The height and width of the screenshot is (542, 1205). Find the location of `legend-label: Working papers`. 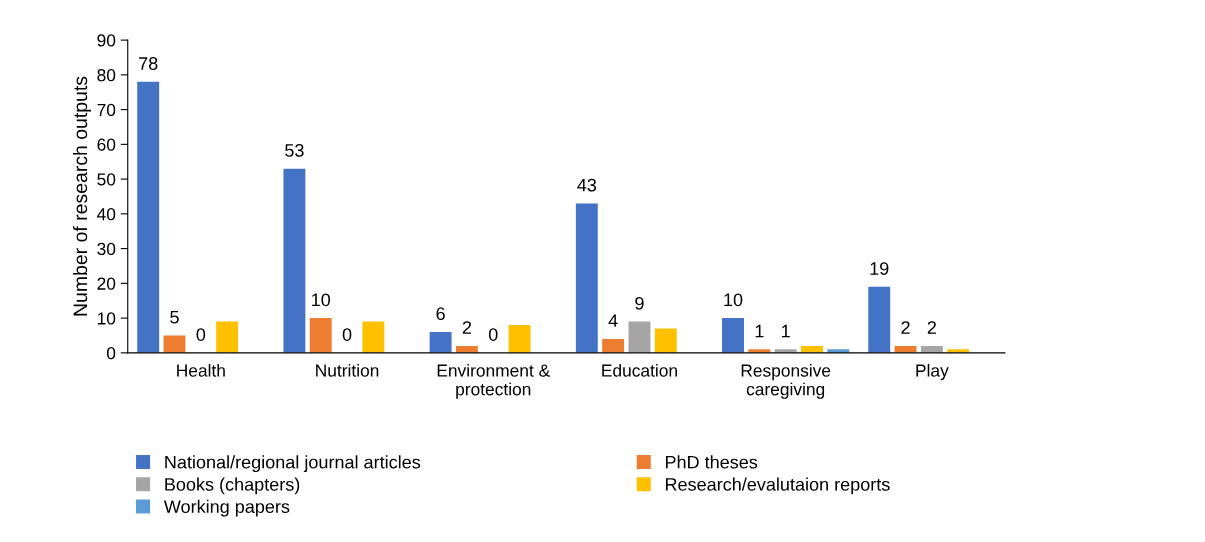

legend-label: Working papers is located at coordinates (226, 508).